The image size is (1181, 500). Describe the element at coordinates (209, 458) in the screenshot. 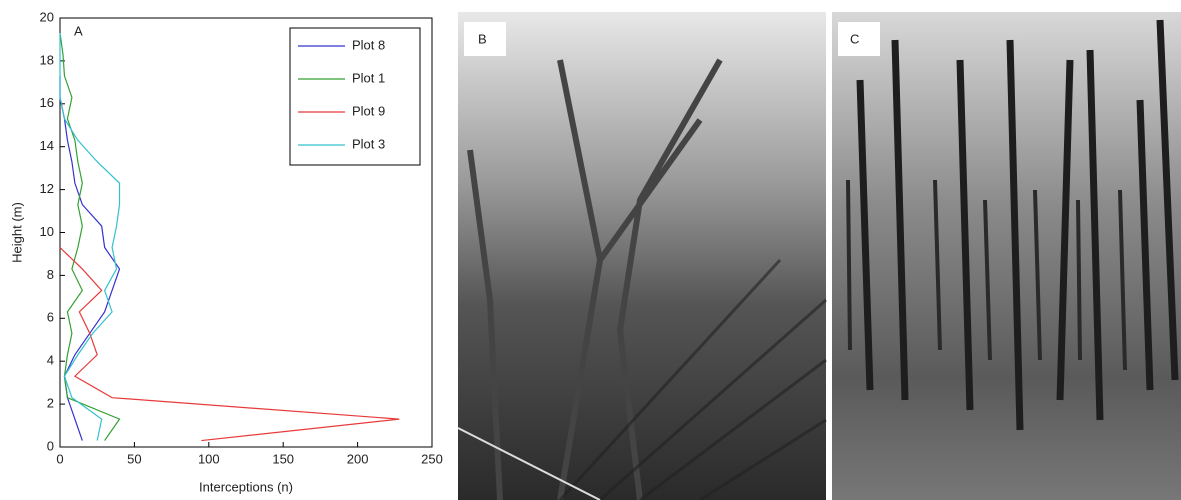

I see `x-tick-label: 100` at that location.